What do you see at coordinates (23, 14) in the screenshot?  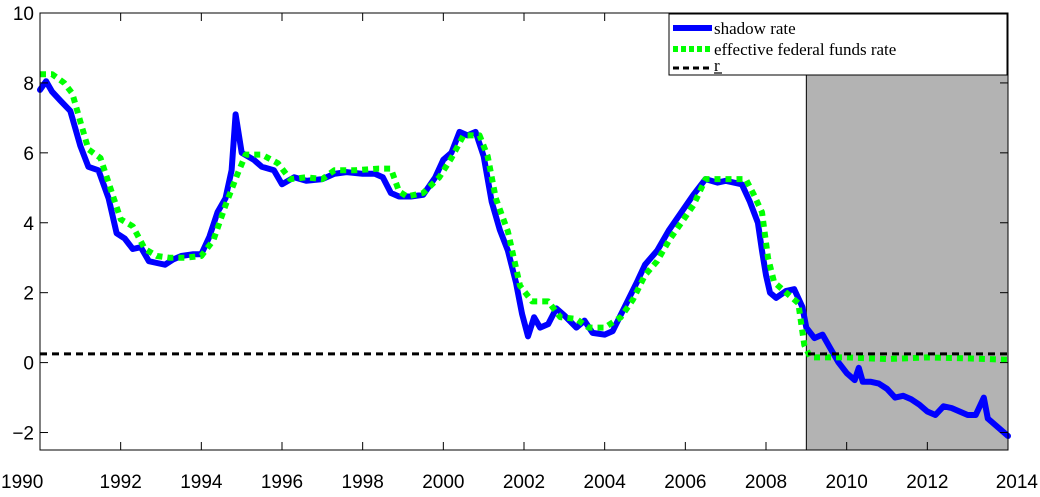 I see `y-tick-label: 10` at bounding box center [23, 14].